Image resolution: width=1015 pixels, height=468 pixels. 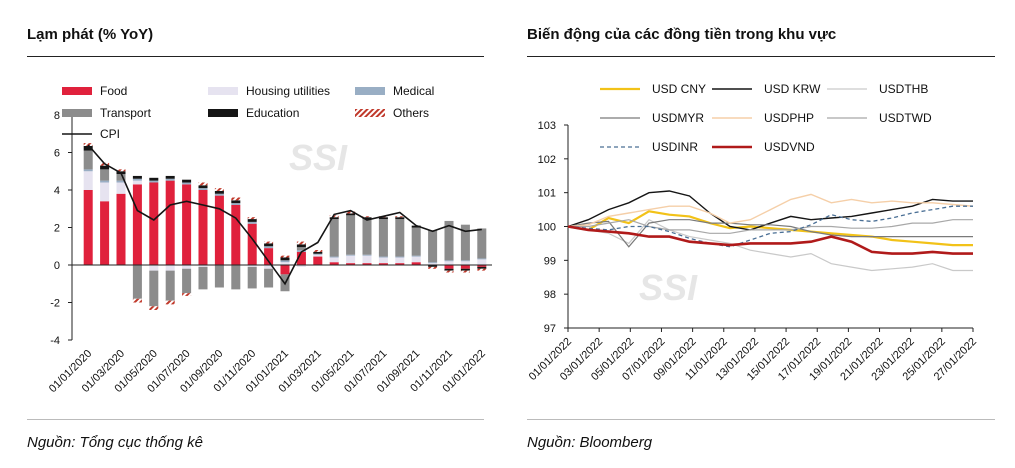 What do you see at coordinates (57, 229) in the screenshot?
I see `left-y-tick-label: 2` at bounding box center [57, 229].